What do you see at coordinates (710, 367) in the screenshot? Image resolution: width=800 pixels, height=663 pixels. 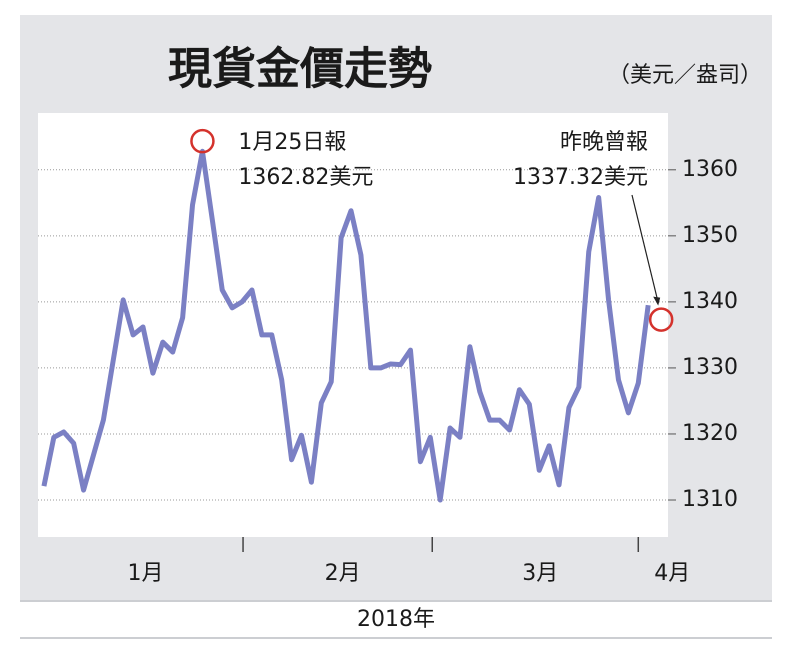 I see `y-tick-label: 1330` at bounding box center [710, 367].